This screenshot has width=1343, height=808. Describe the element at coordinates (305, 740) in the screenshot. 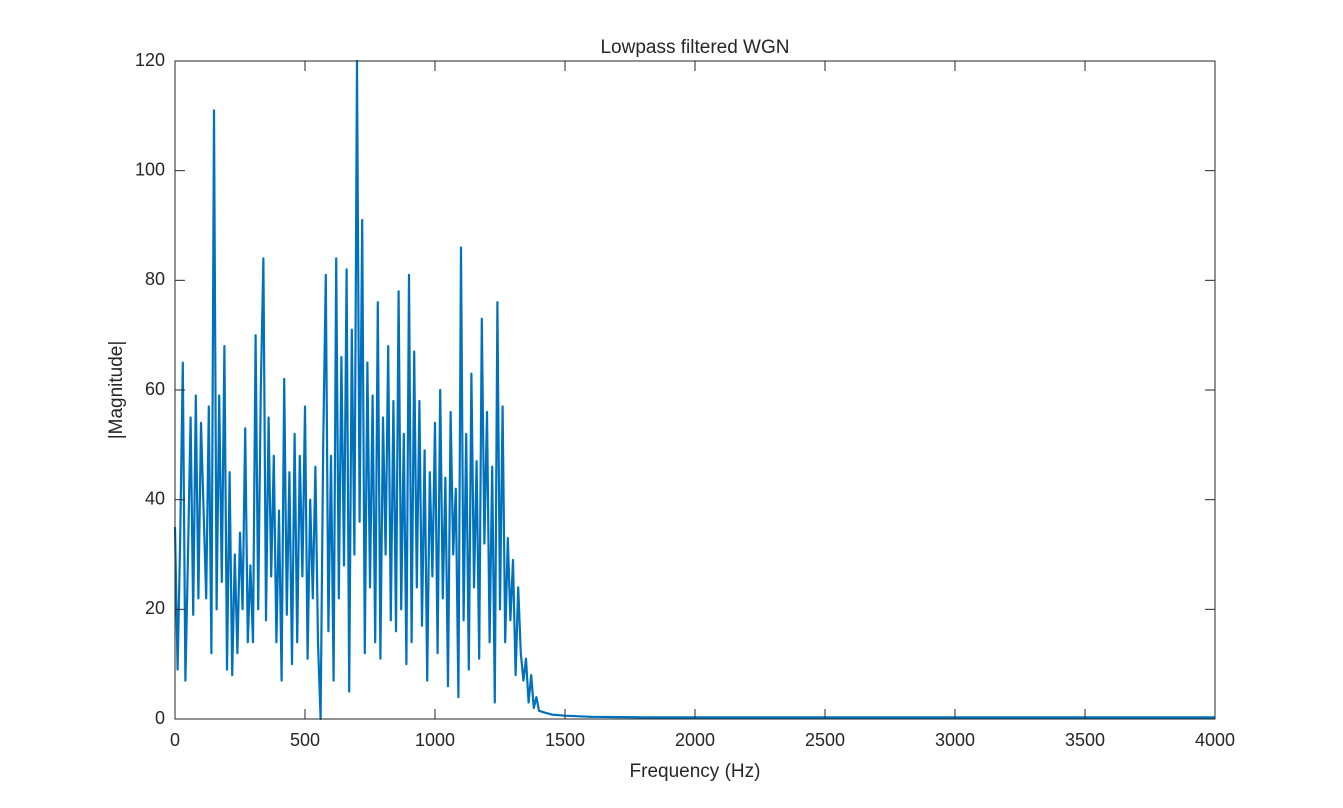

I see `x-tick-label: 500` at that location.